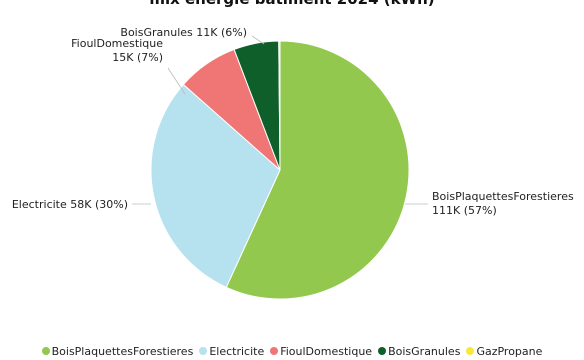 This screenshot has height=360, width=584. I want to click on legend-label: FioulDomestique, so click(326, 351).